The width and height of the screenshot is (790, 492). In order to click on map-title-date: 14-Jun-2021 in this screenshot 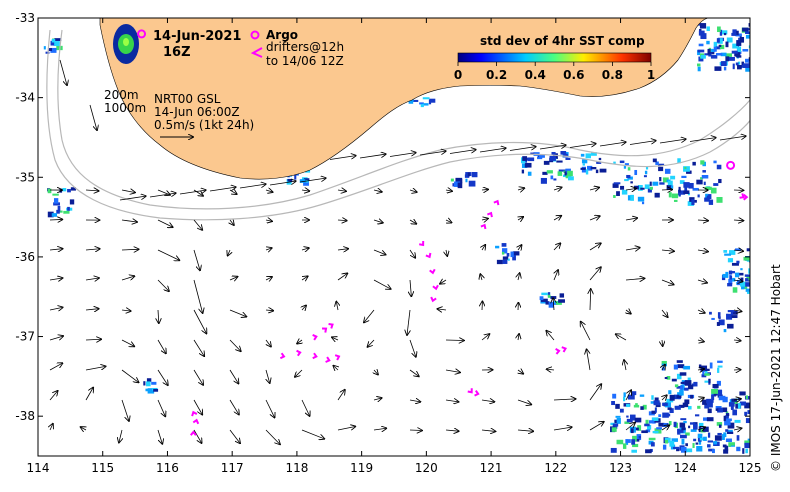, I will do `click(197, 36)`.